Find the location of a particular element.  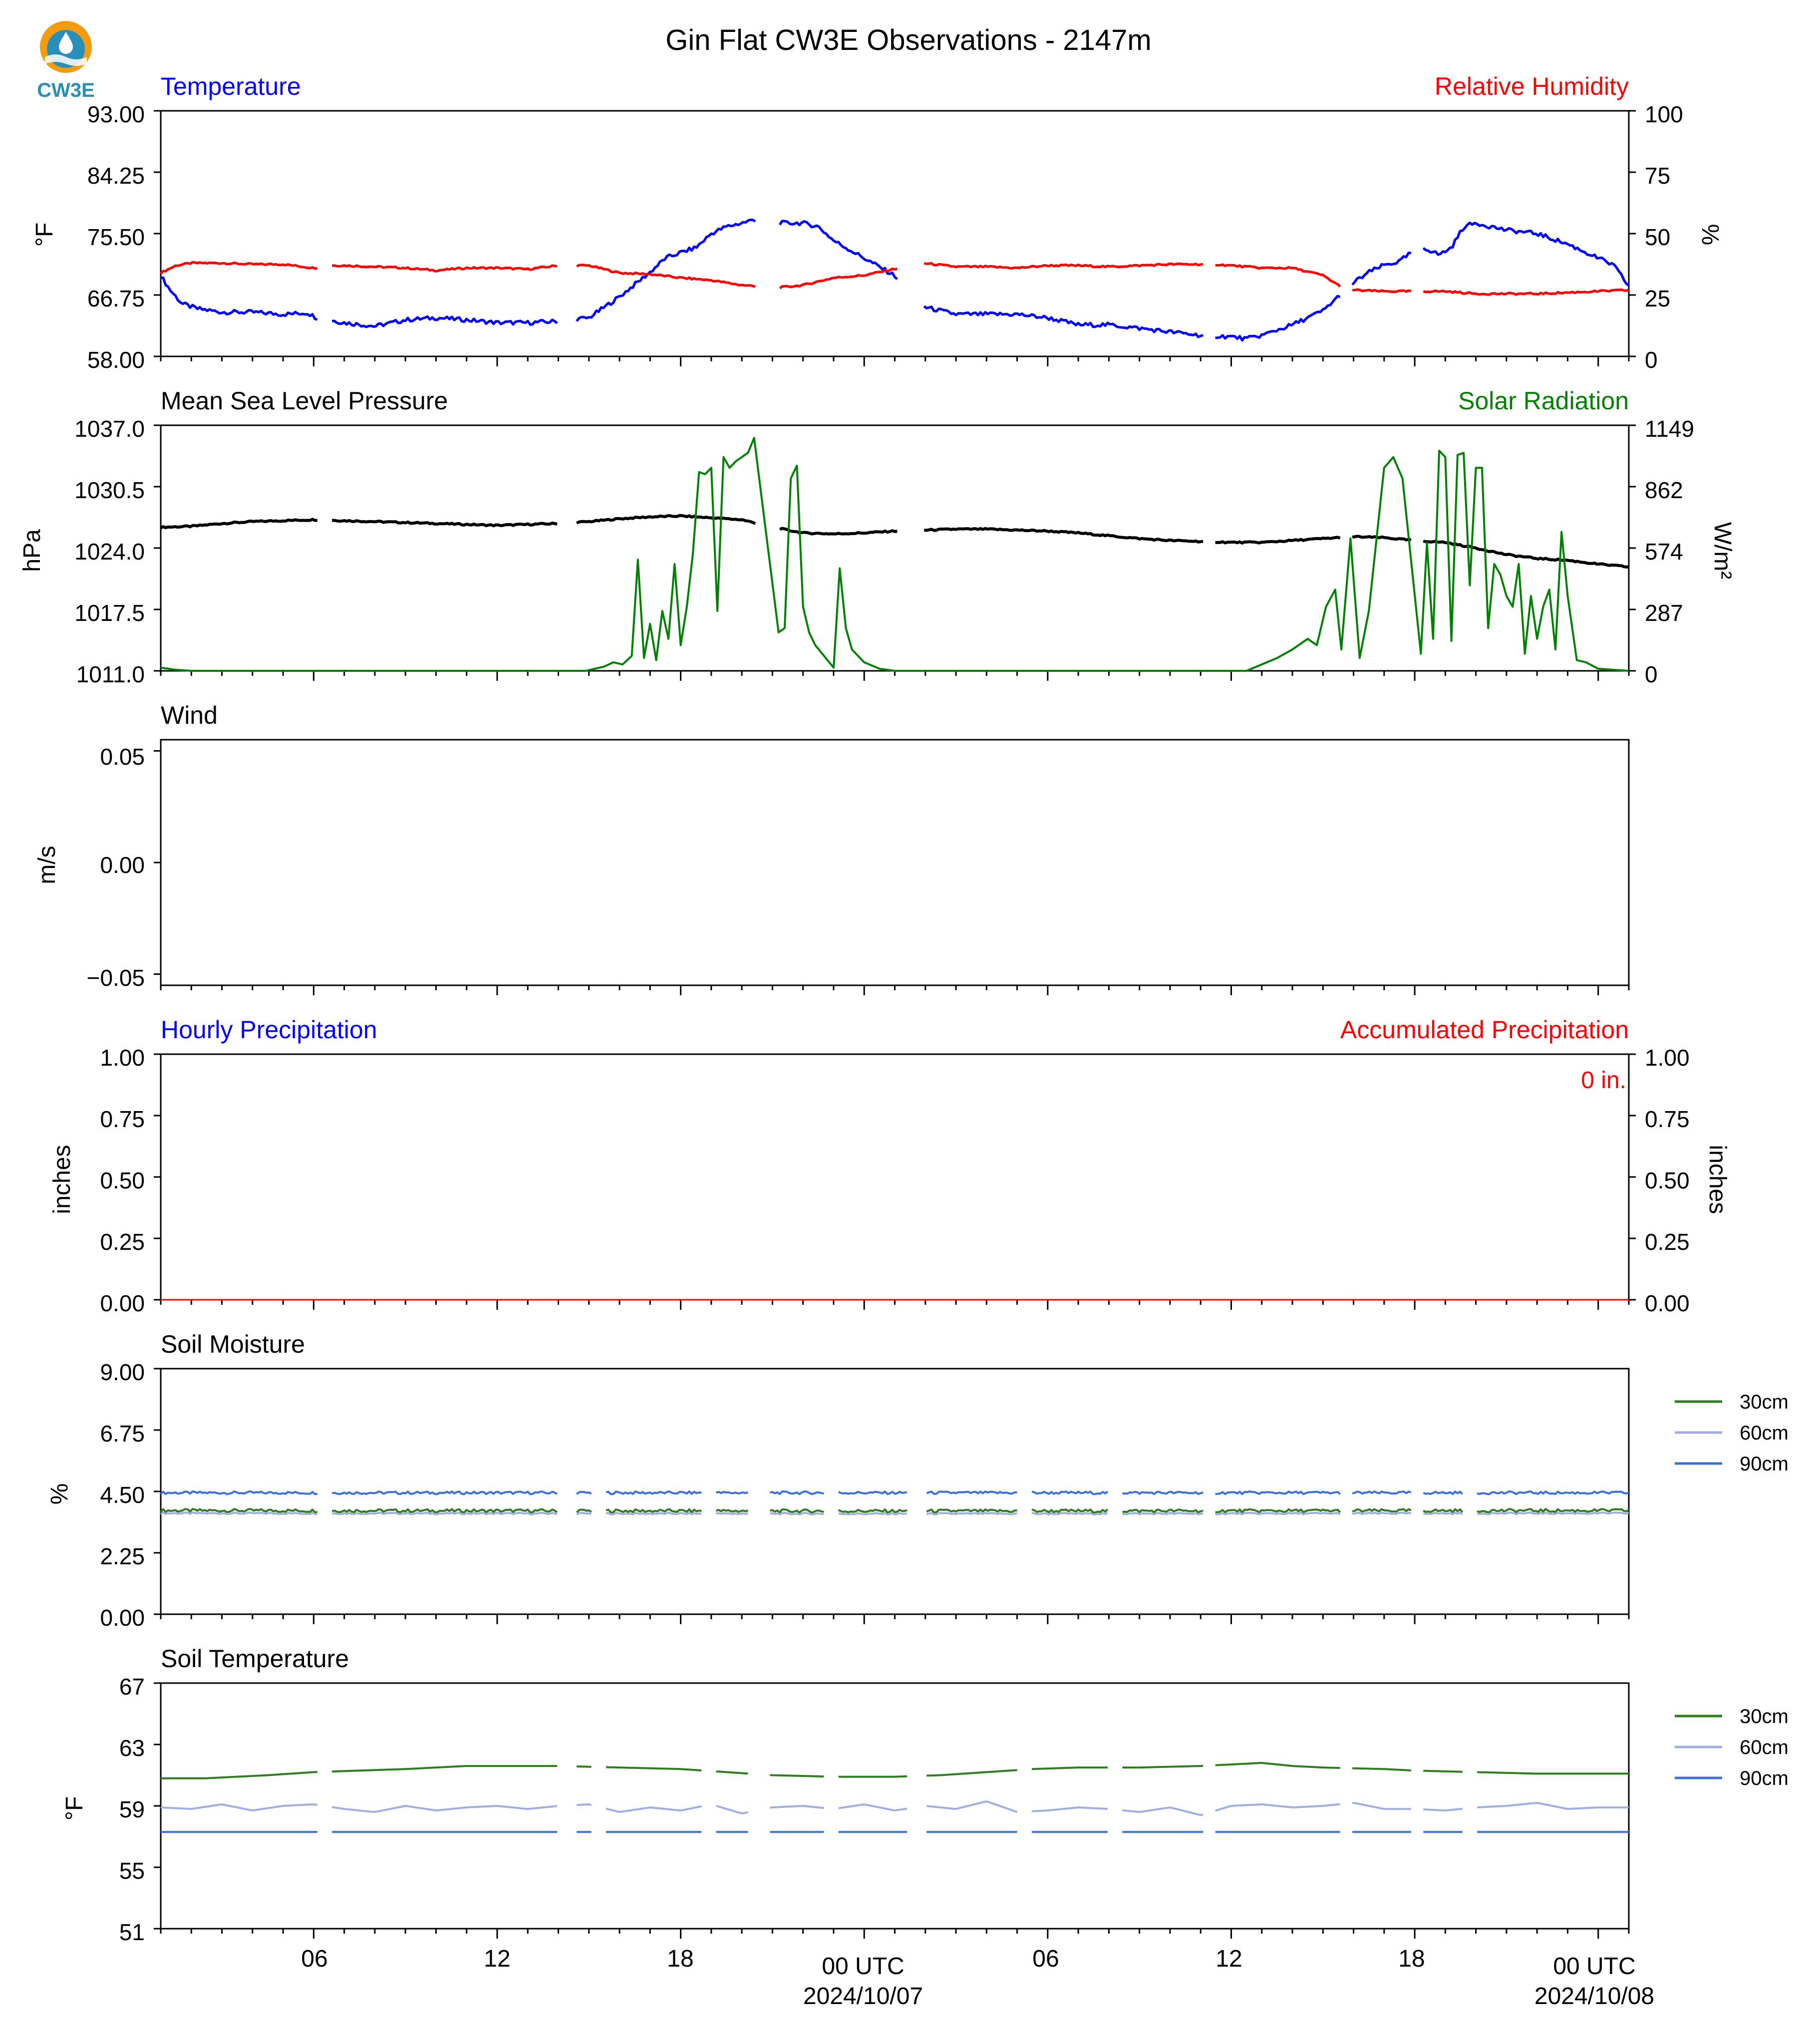

pressure-tick-label: 1024.0 is located at coordinates (109, 552).